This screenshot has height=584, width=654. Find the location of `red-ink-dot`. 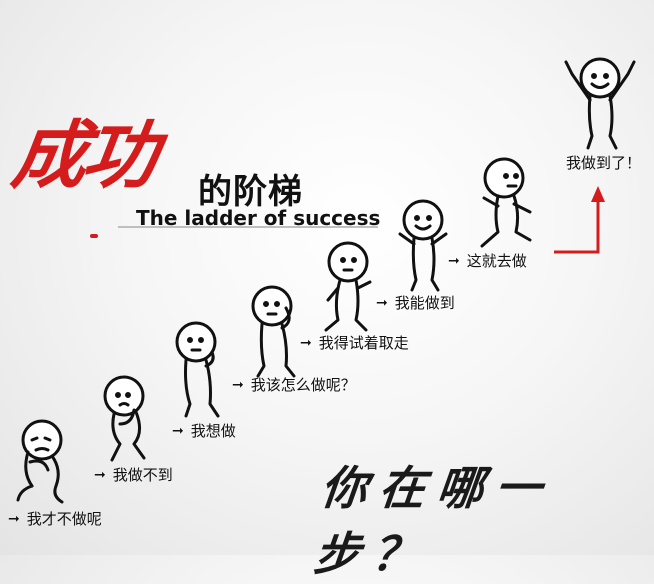

red-ink-dot is located at coordinates (94, 236).